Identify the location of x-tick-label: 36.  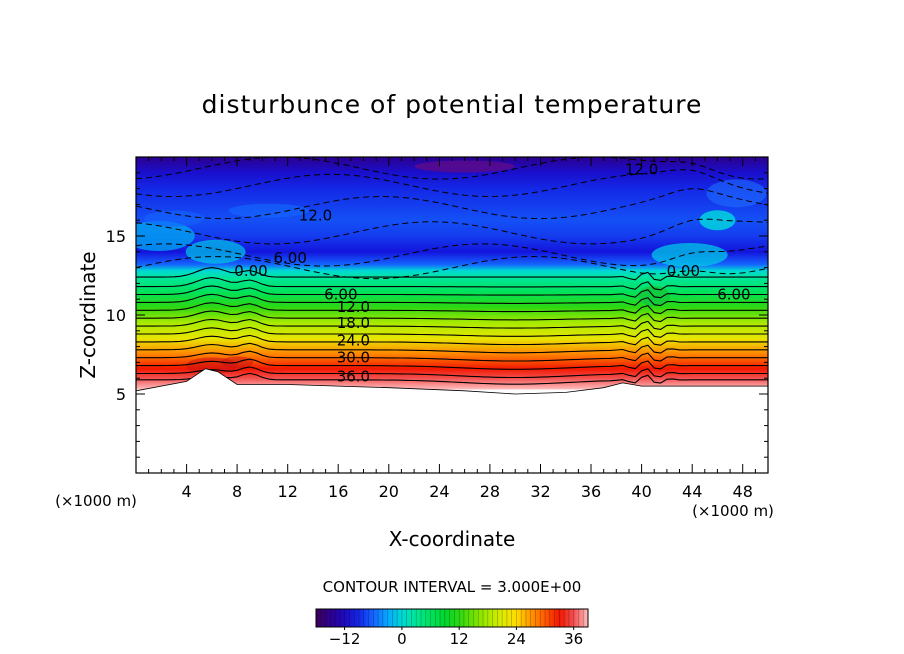
(591, 491).